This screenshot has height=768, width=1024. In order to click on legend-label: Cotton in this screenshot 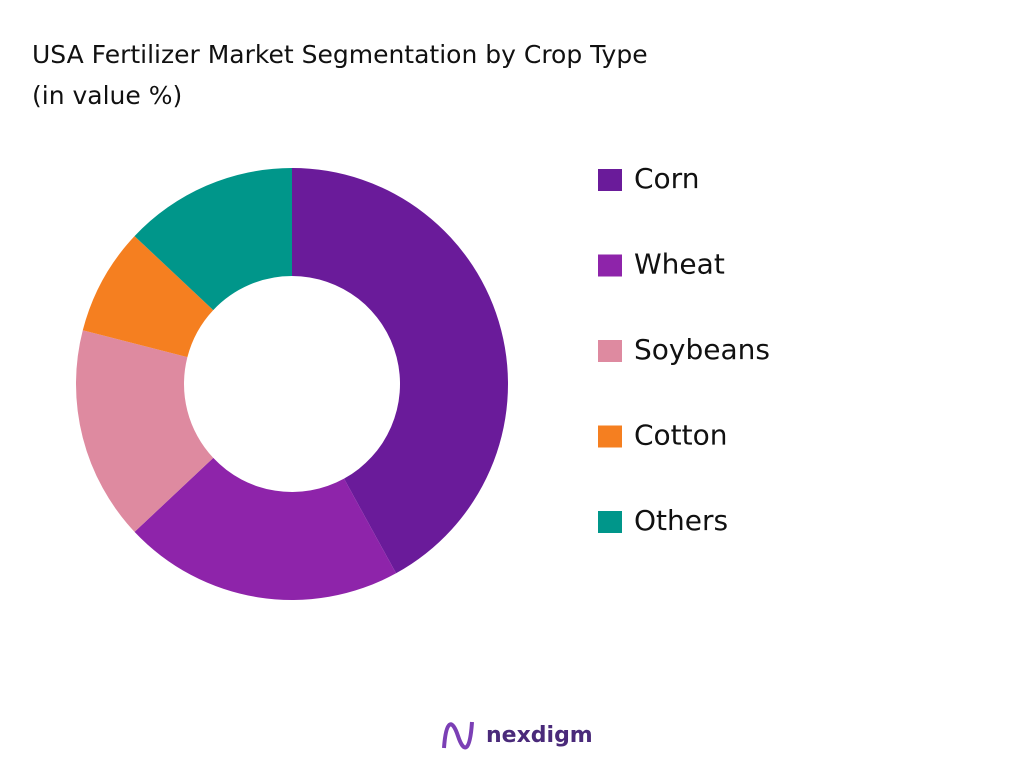, I will do `click(681, 435)`.